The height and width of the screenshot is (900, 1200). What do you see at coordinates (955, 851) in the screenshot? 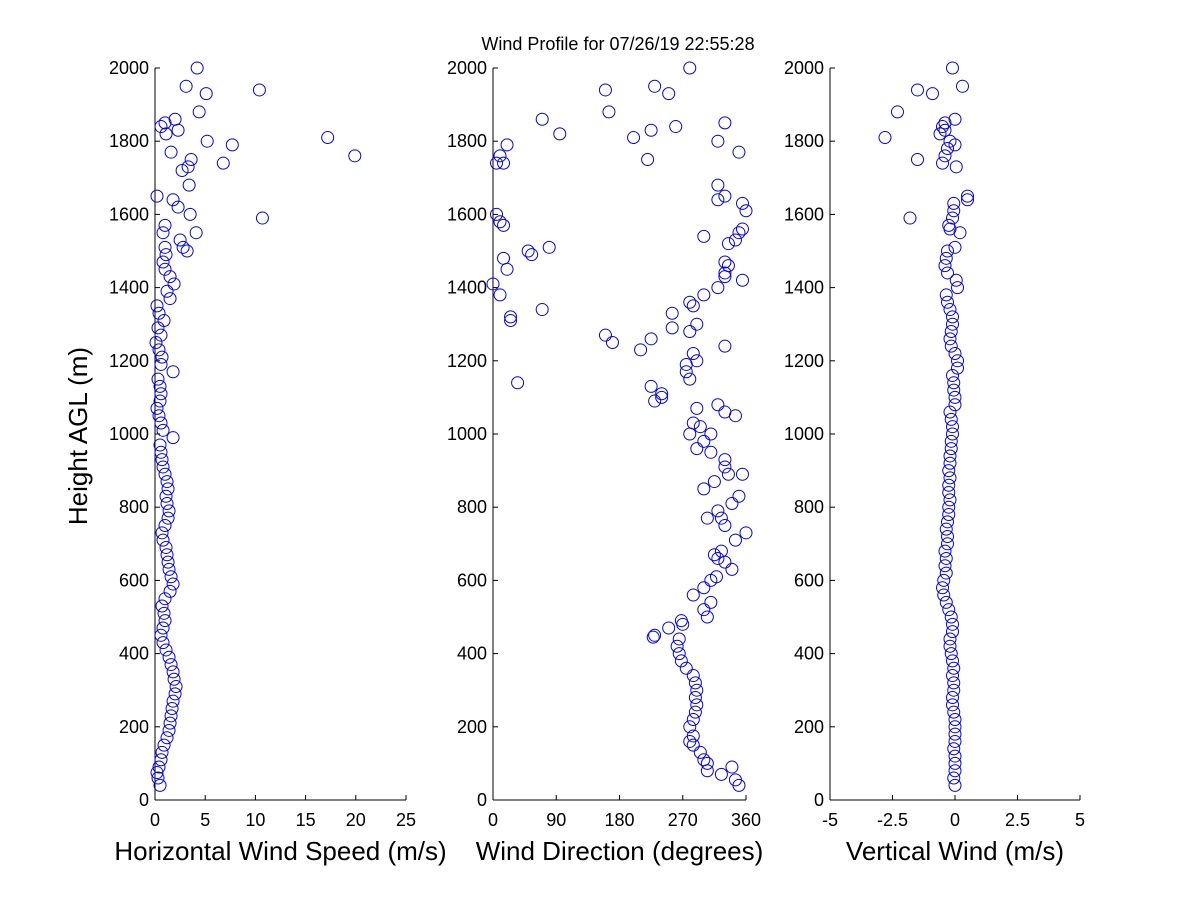
I see `vertical-x-axis-label: Vertical Wind (m/s)` at bounding box center [955, 851].